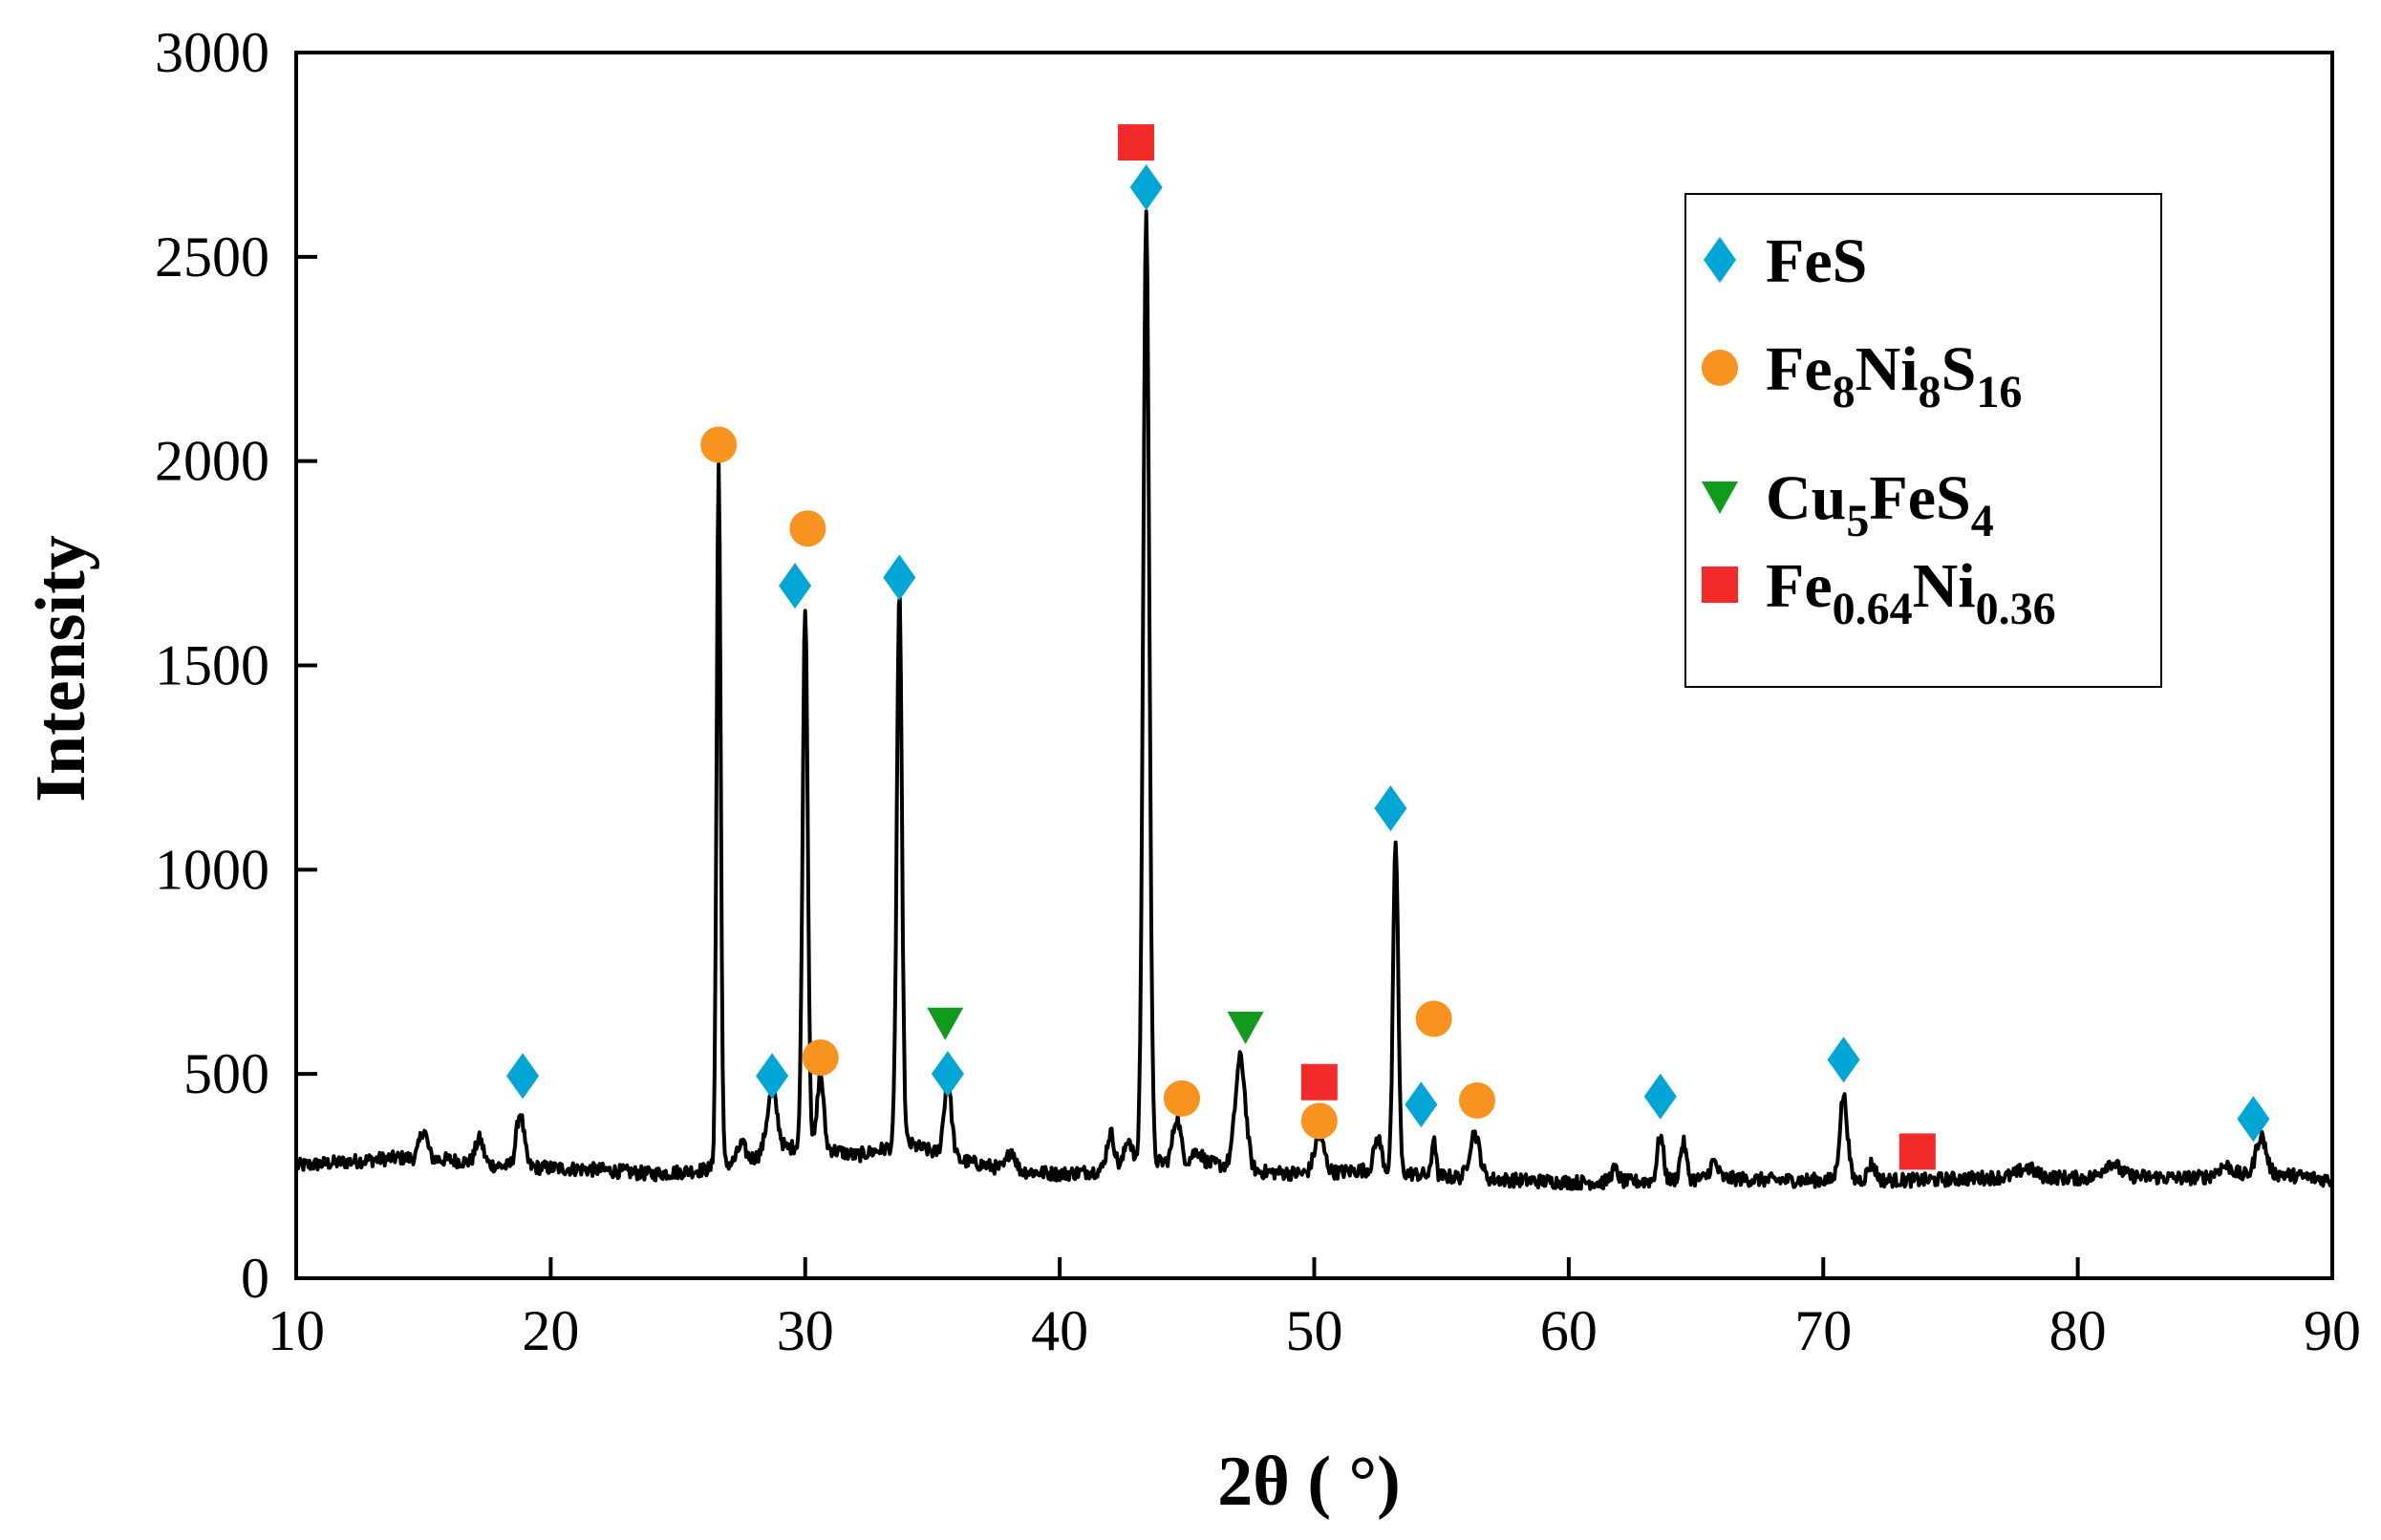 Image resolution: width=2381 pixels, height=1540 pixels. I want to click on y-tick-label: 1500, so click(212, 665).